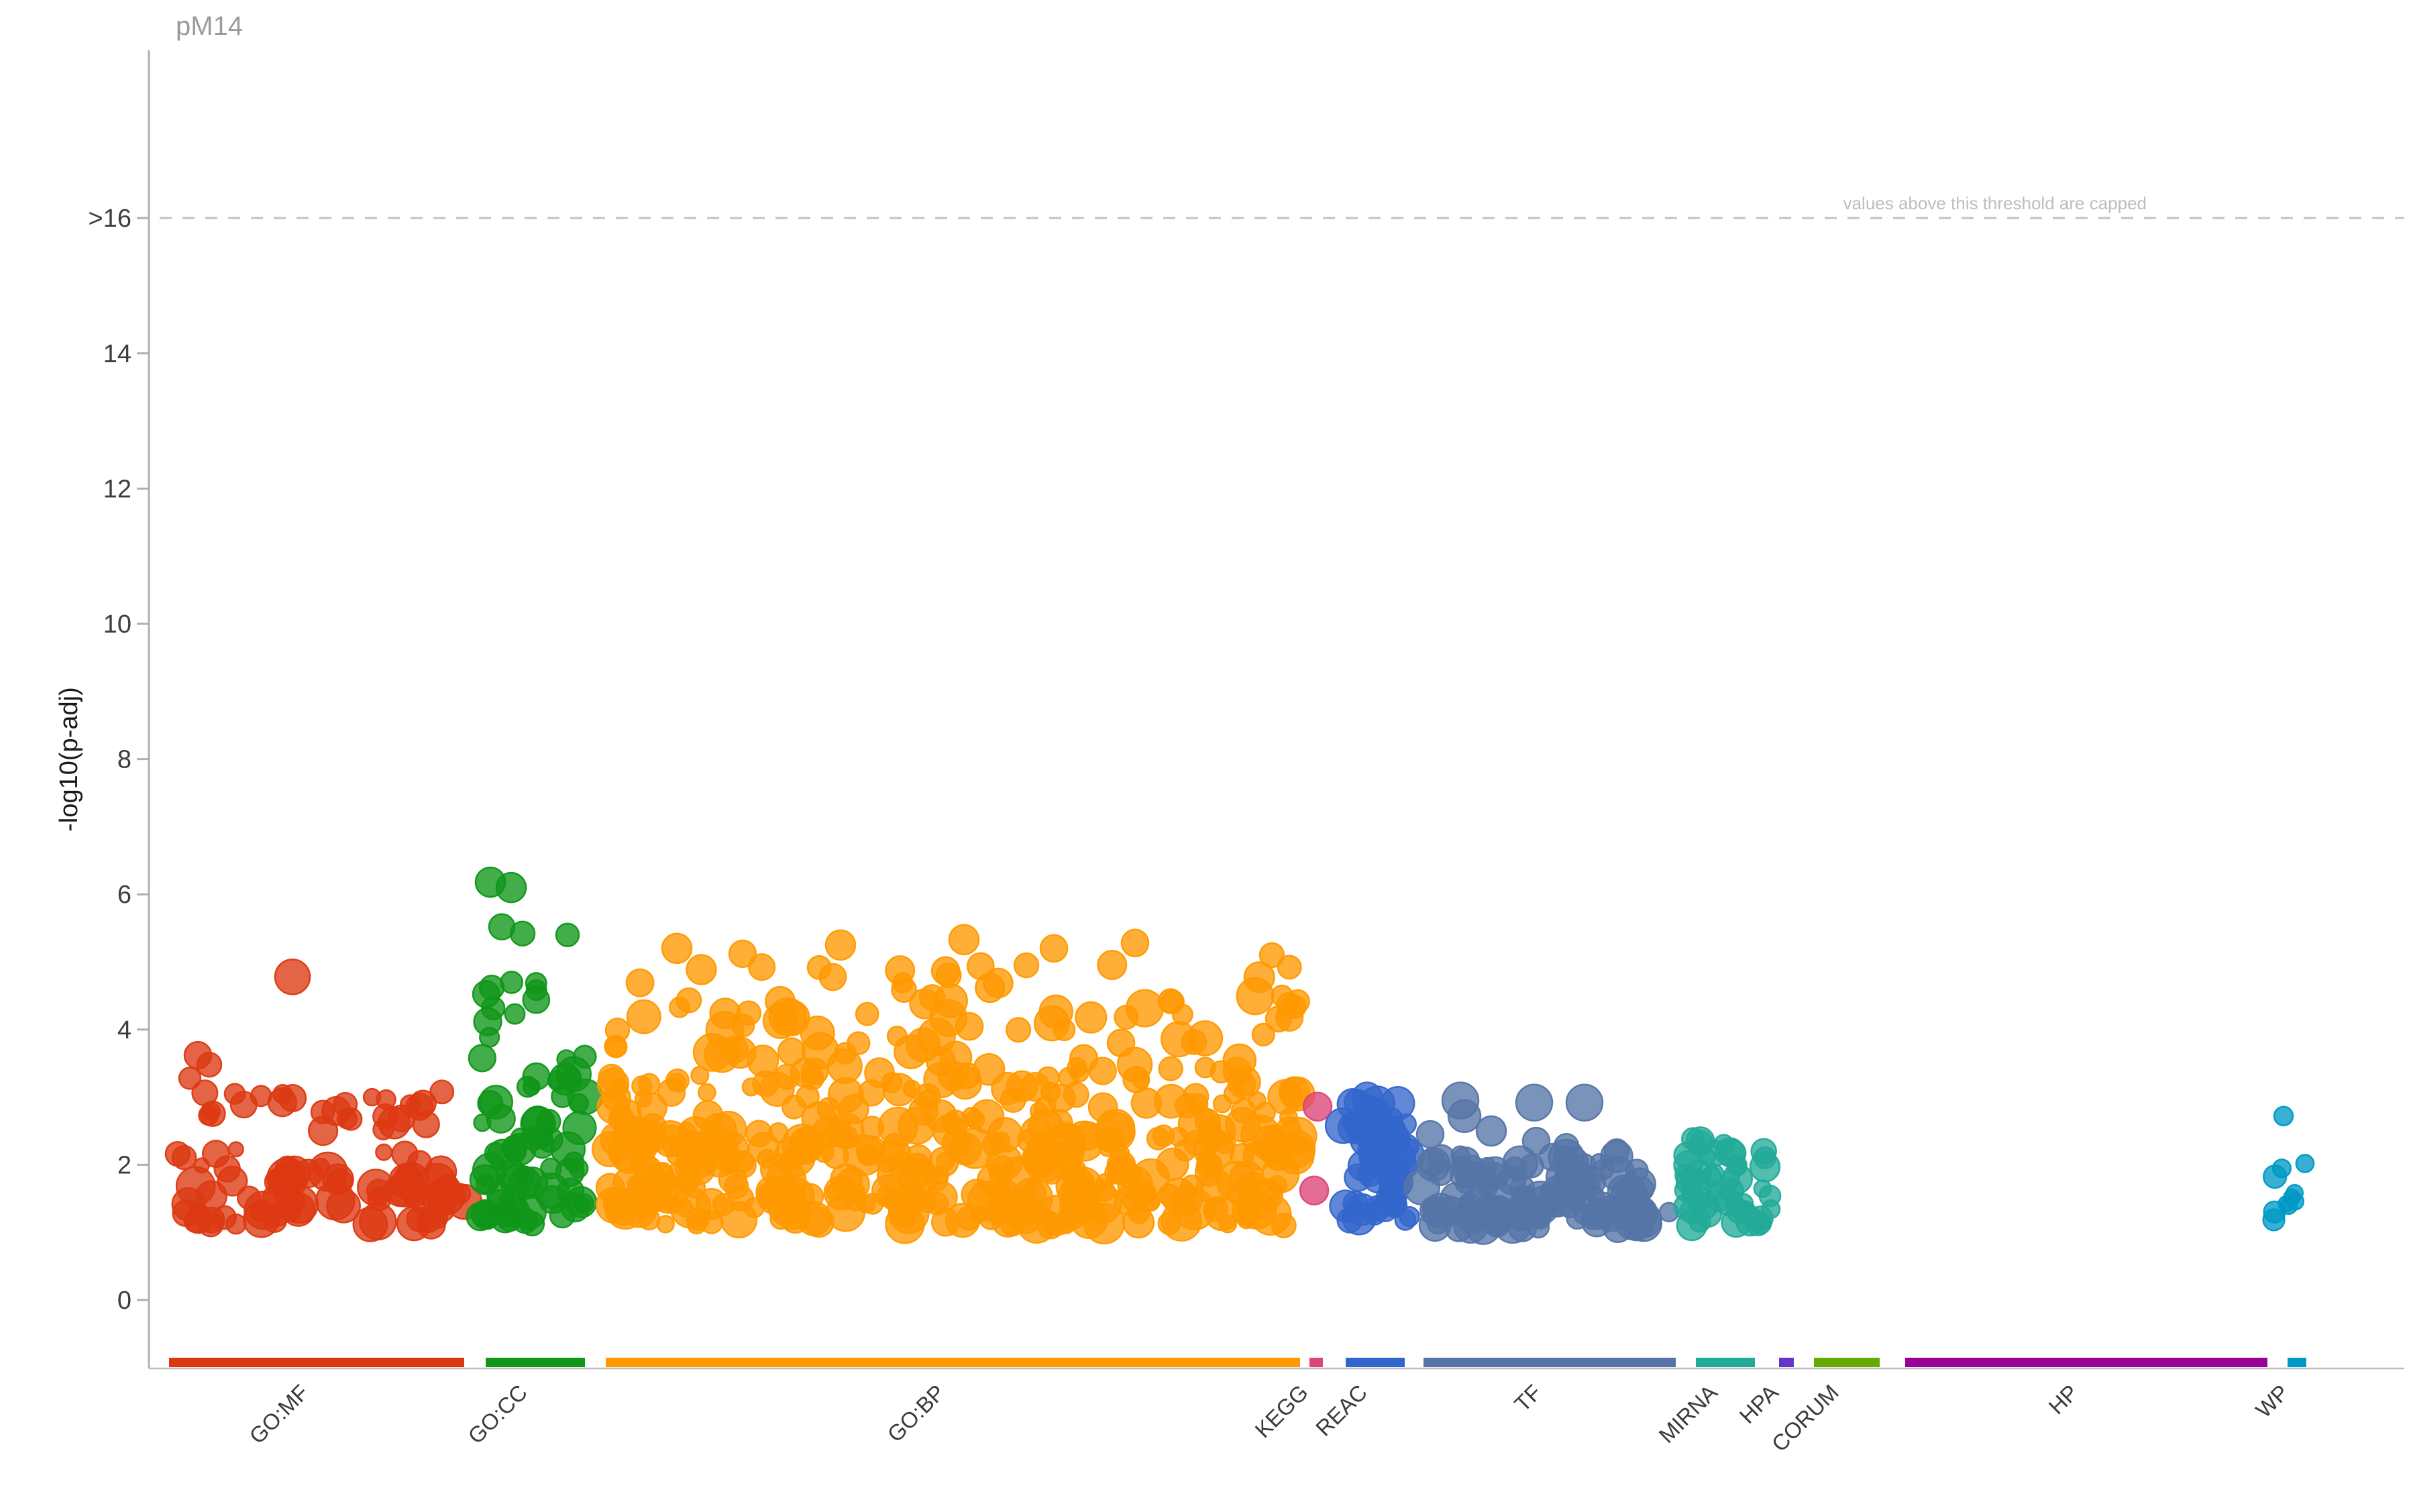 The width and height of the screenshot is (2415, 1512). Describe the element at coordinates (1550, 1362) in the screenshot. I see `source-bar-tf` at that location.